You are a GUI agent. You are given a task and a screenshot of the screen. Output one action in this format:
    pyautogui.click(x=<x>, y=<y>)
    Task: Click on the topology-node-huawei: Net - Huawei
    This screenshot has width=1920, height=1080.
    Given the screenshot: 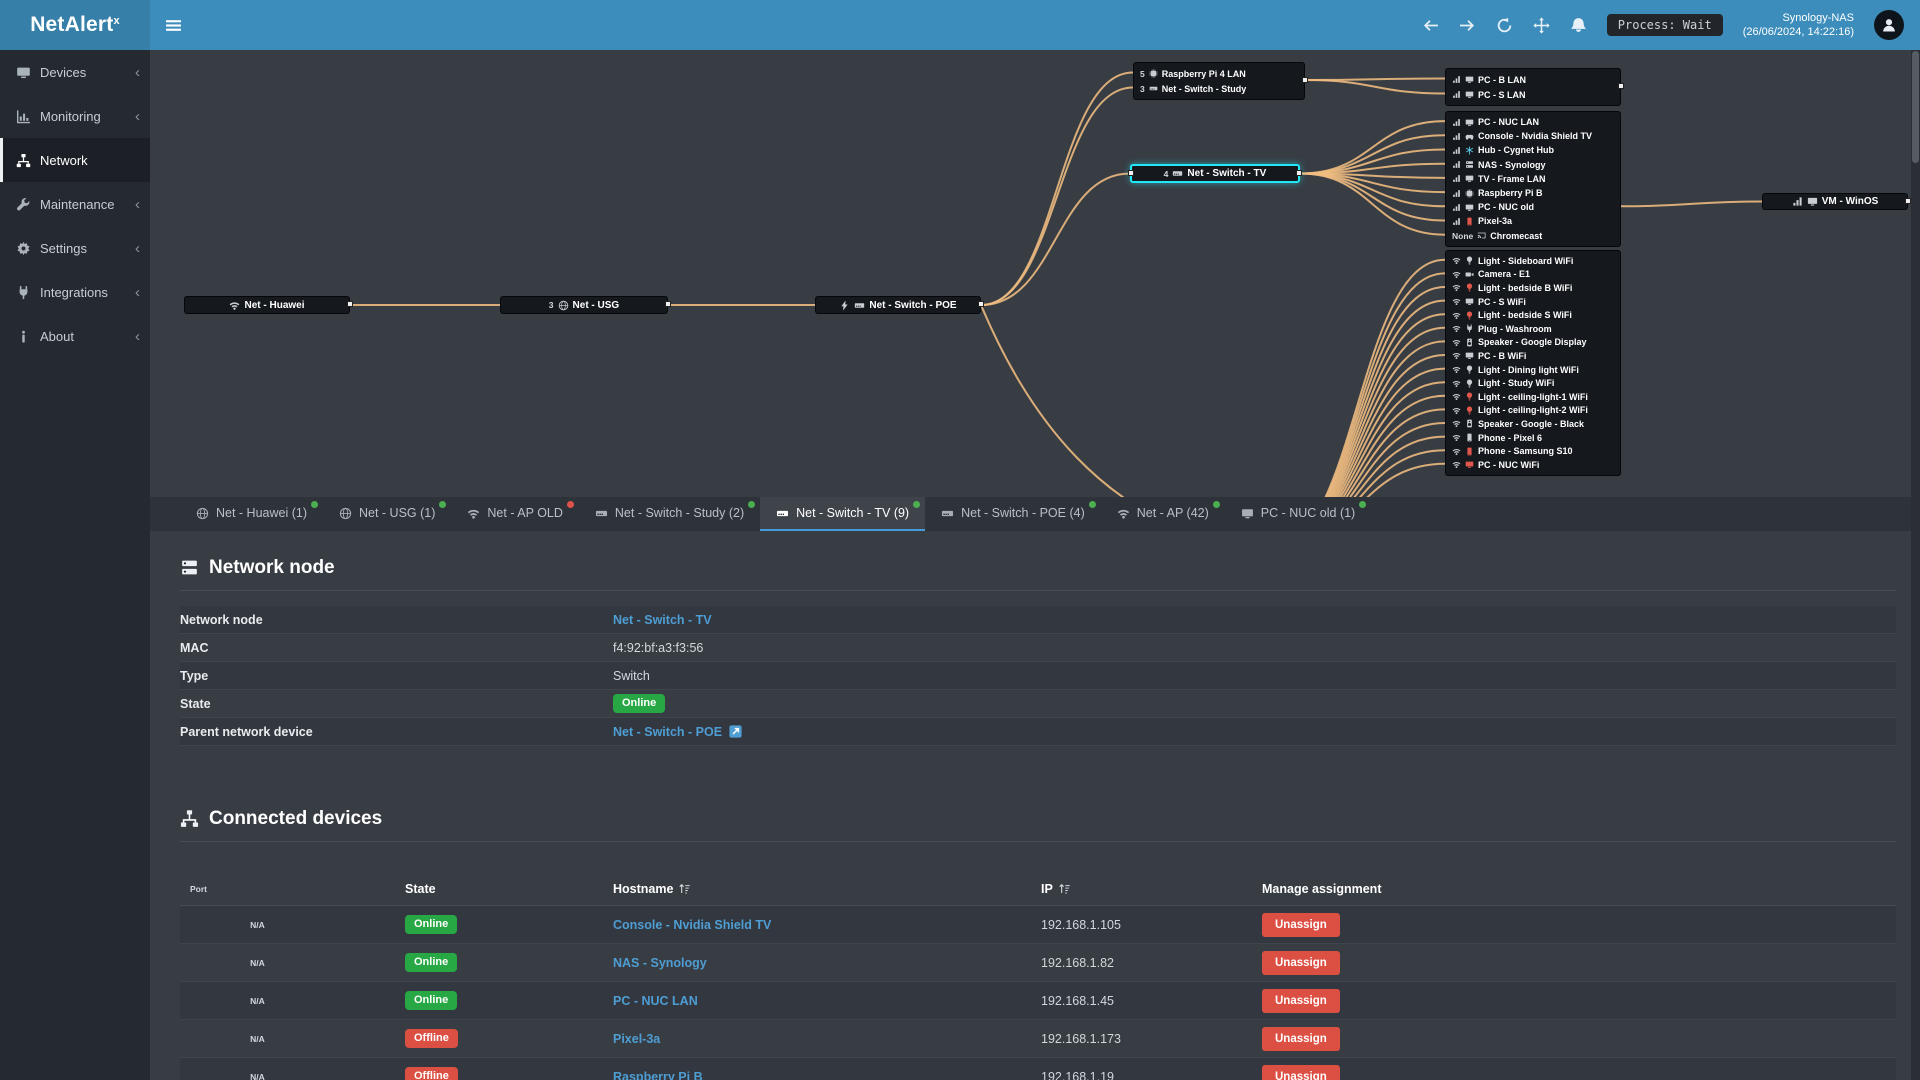 What is the action you would take?
    pyautogui.click(x=268, y=305)
    